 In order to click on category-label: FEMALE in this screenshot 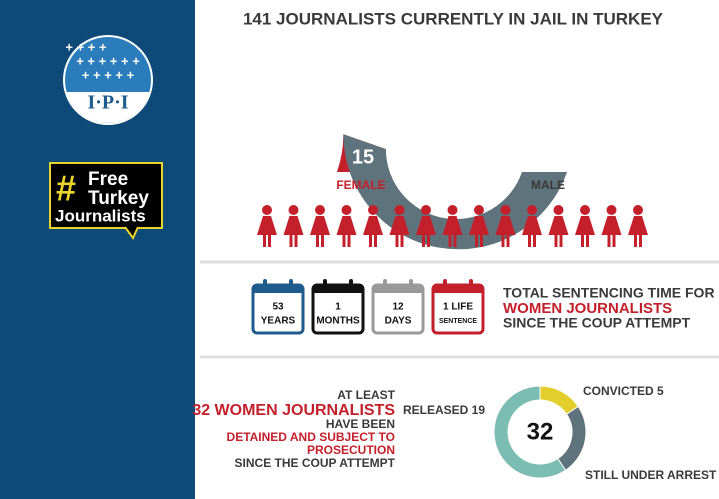, I will do `click(360, 185)`.